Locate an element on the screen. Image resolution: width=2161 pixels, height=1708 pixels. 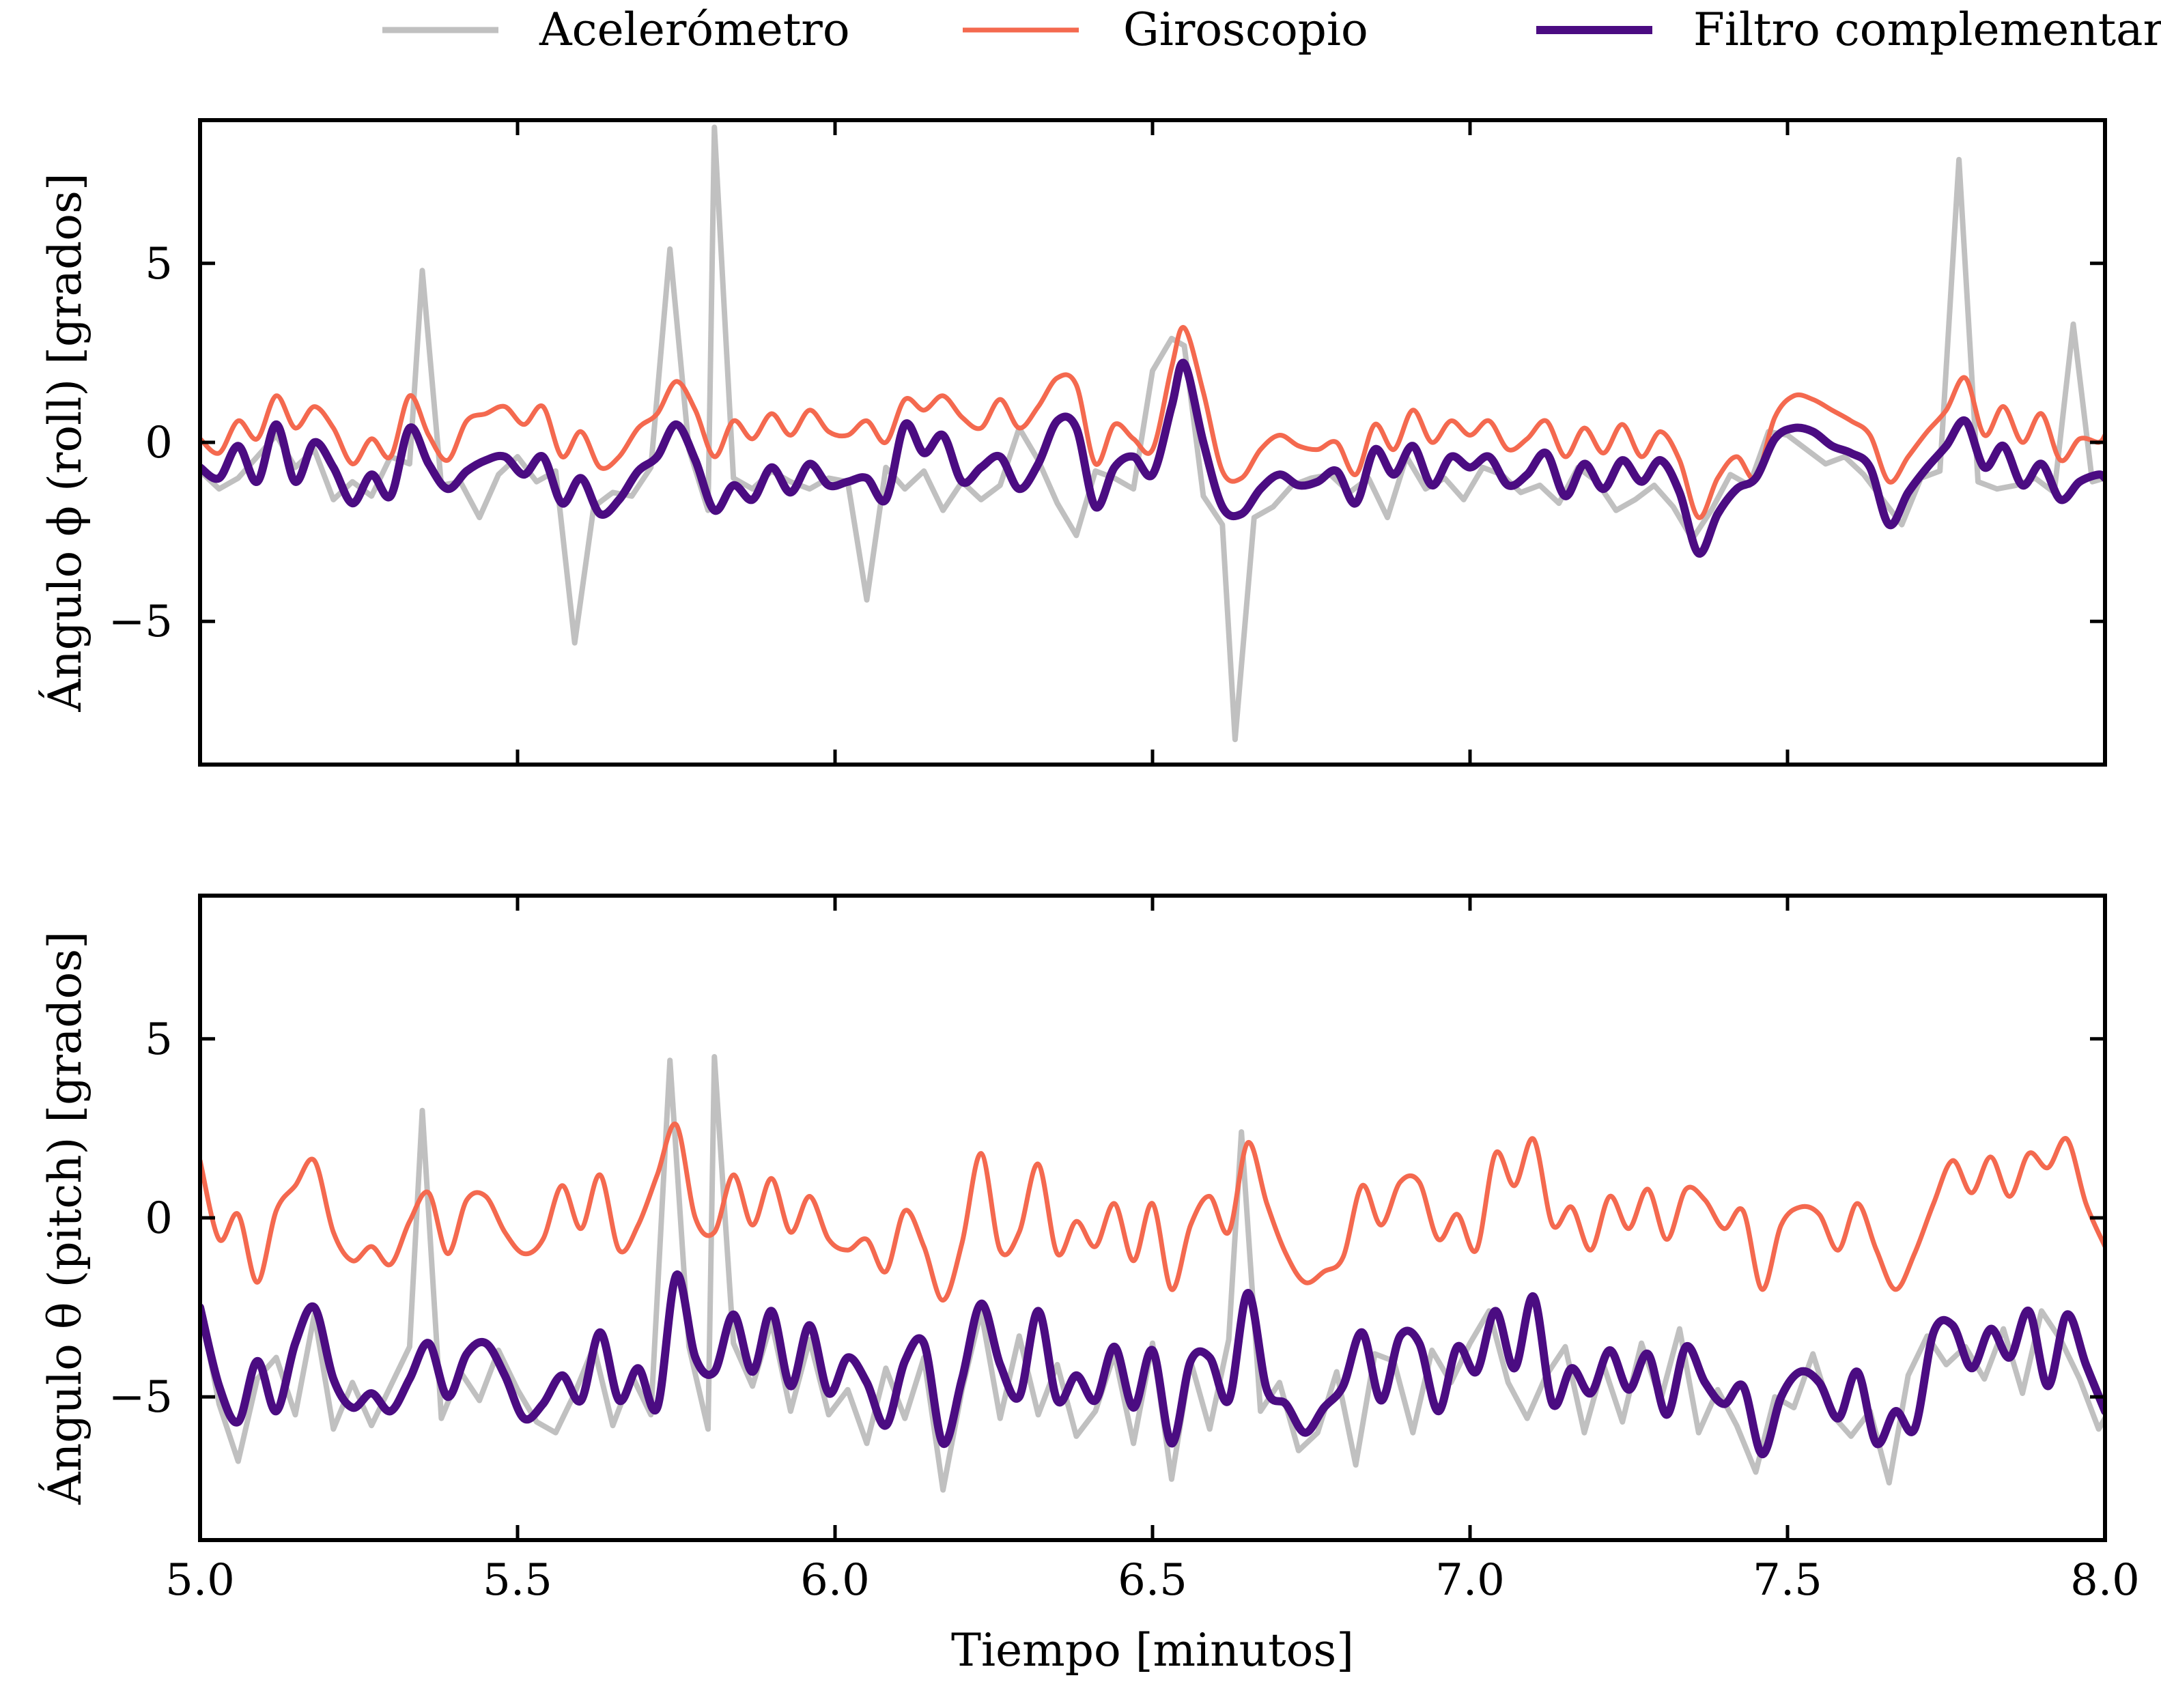
roll-ytick-label: 5 is located at coordinates (159, 264).